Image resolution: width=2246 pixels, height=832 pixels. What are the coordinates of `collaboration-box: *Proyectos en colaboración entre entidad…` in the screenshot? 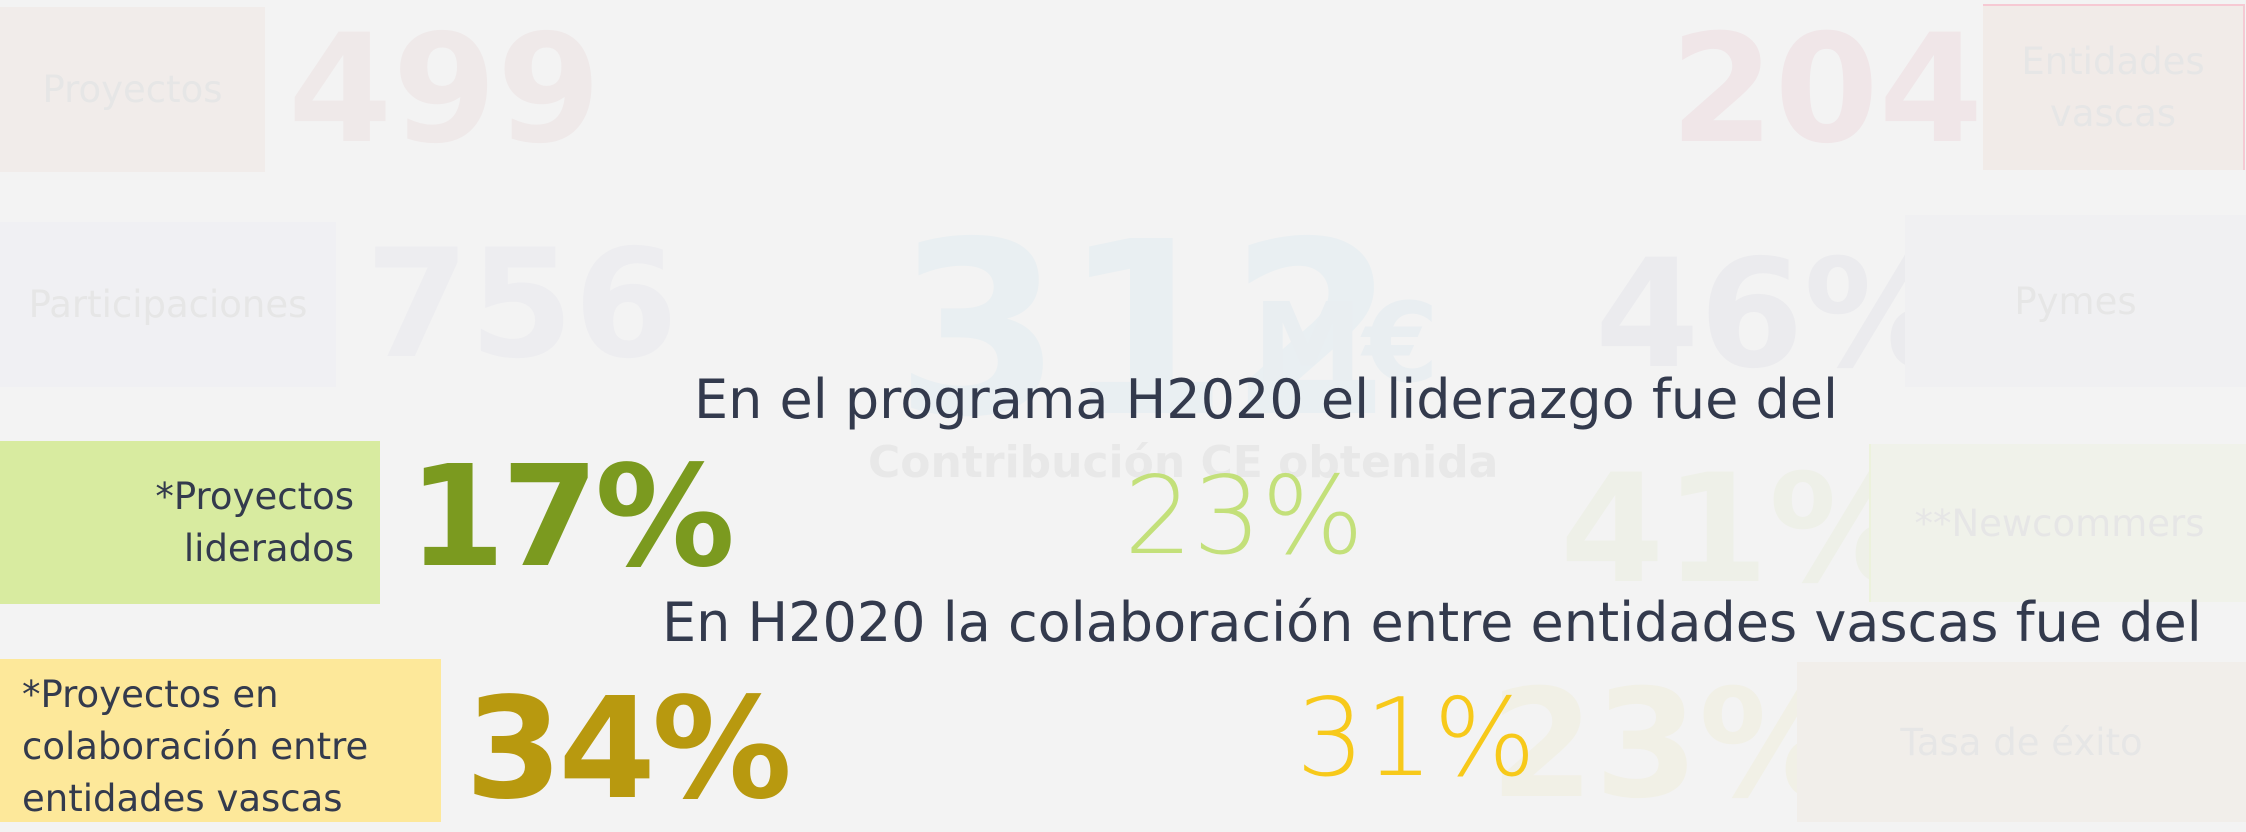 It's located at (220, 740).